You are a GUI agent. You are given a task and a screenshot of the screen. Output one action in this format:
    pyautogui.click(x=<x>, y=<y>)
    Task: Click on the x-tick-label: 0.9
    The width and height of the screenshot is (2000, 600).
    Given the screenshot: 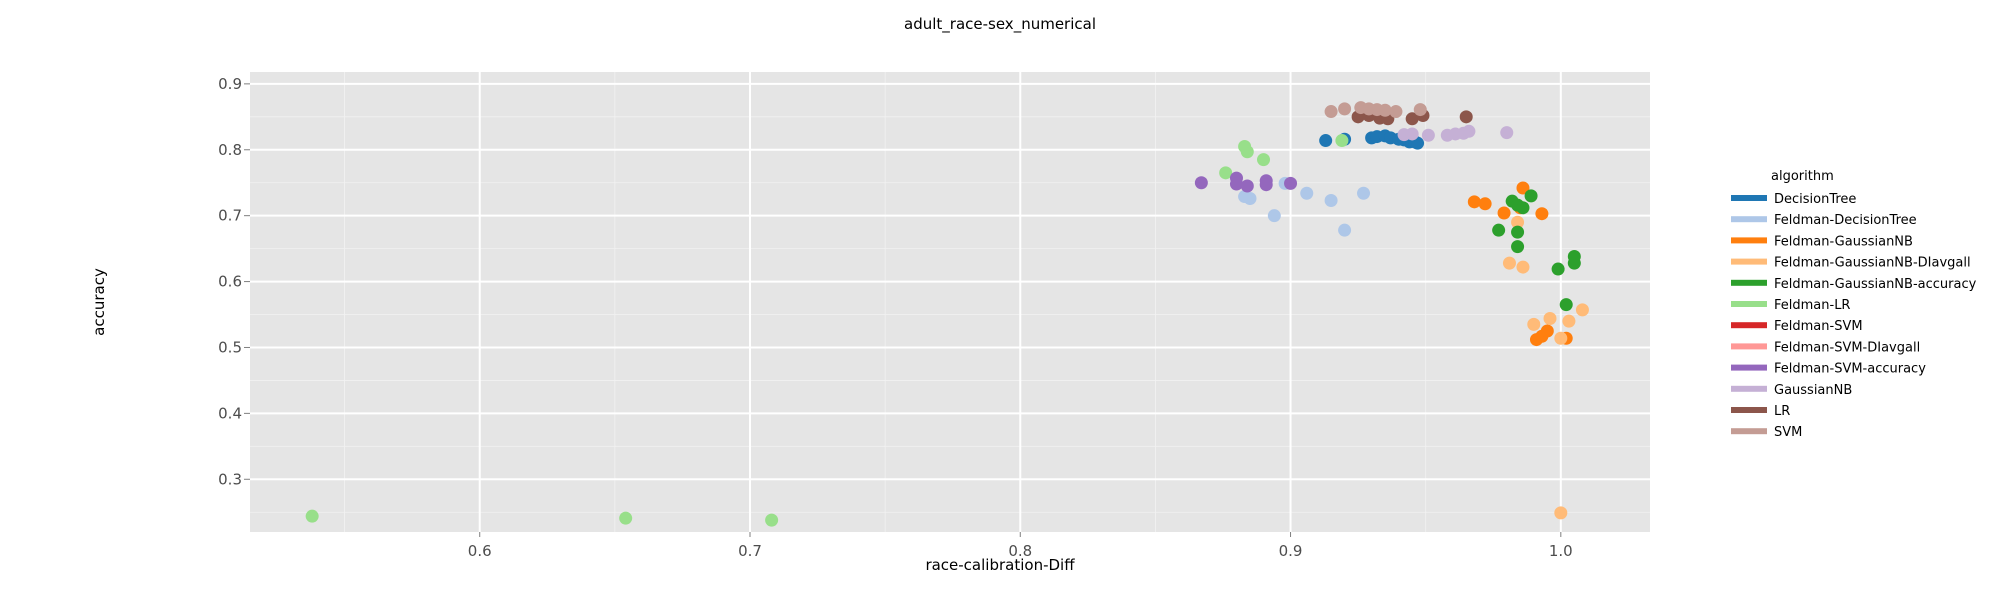 What is the action you would take?
    pyautogui.click(x=1291, y=551)
    